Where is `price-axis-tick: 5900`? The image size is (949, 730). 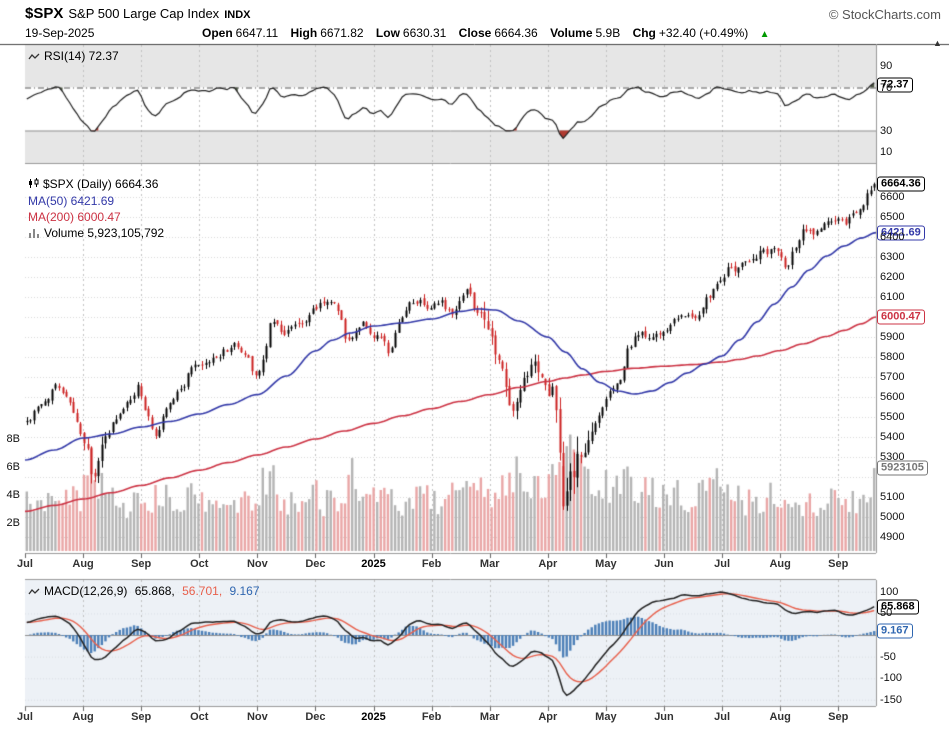
price-axis-tick: 5900 is located at coordinates (892, 337).